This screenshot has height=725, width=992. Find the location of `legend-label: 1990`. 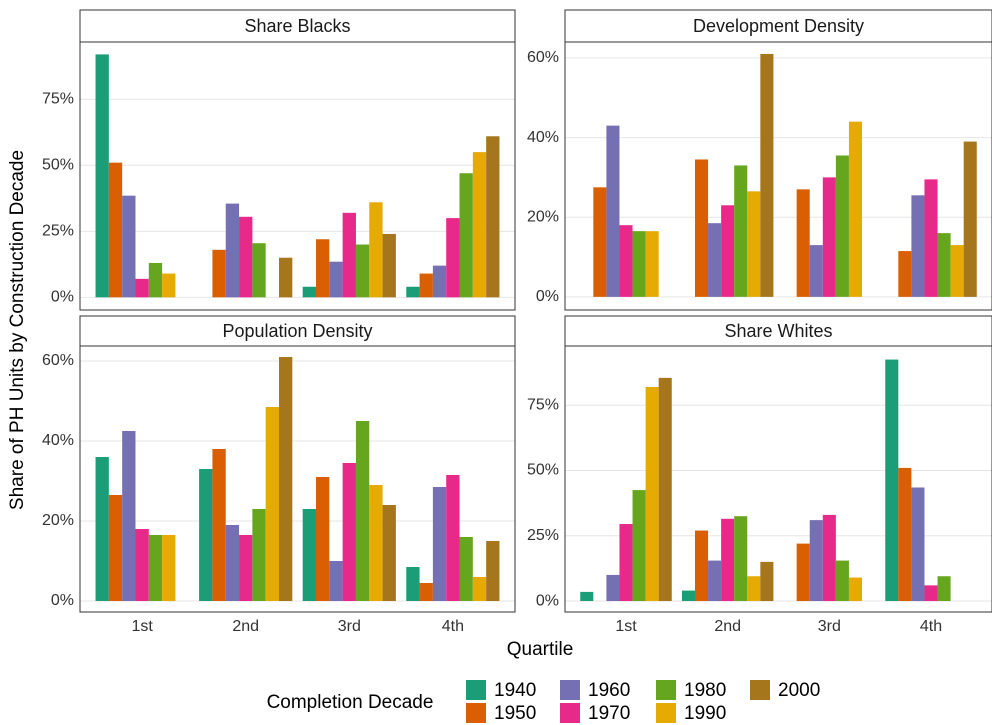

legend-label: 1990 is located at coordinates (705, 713).